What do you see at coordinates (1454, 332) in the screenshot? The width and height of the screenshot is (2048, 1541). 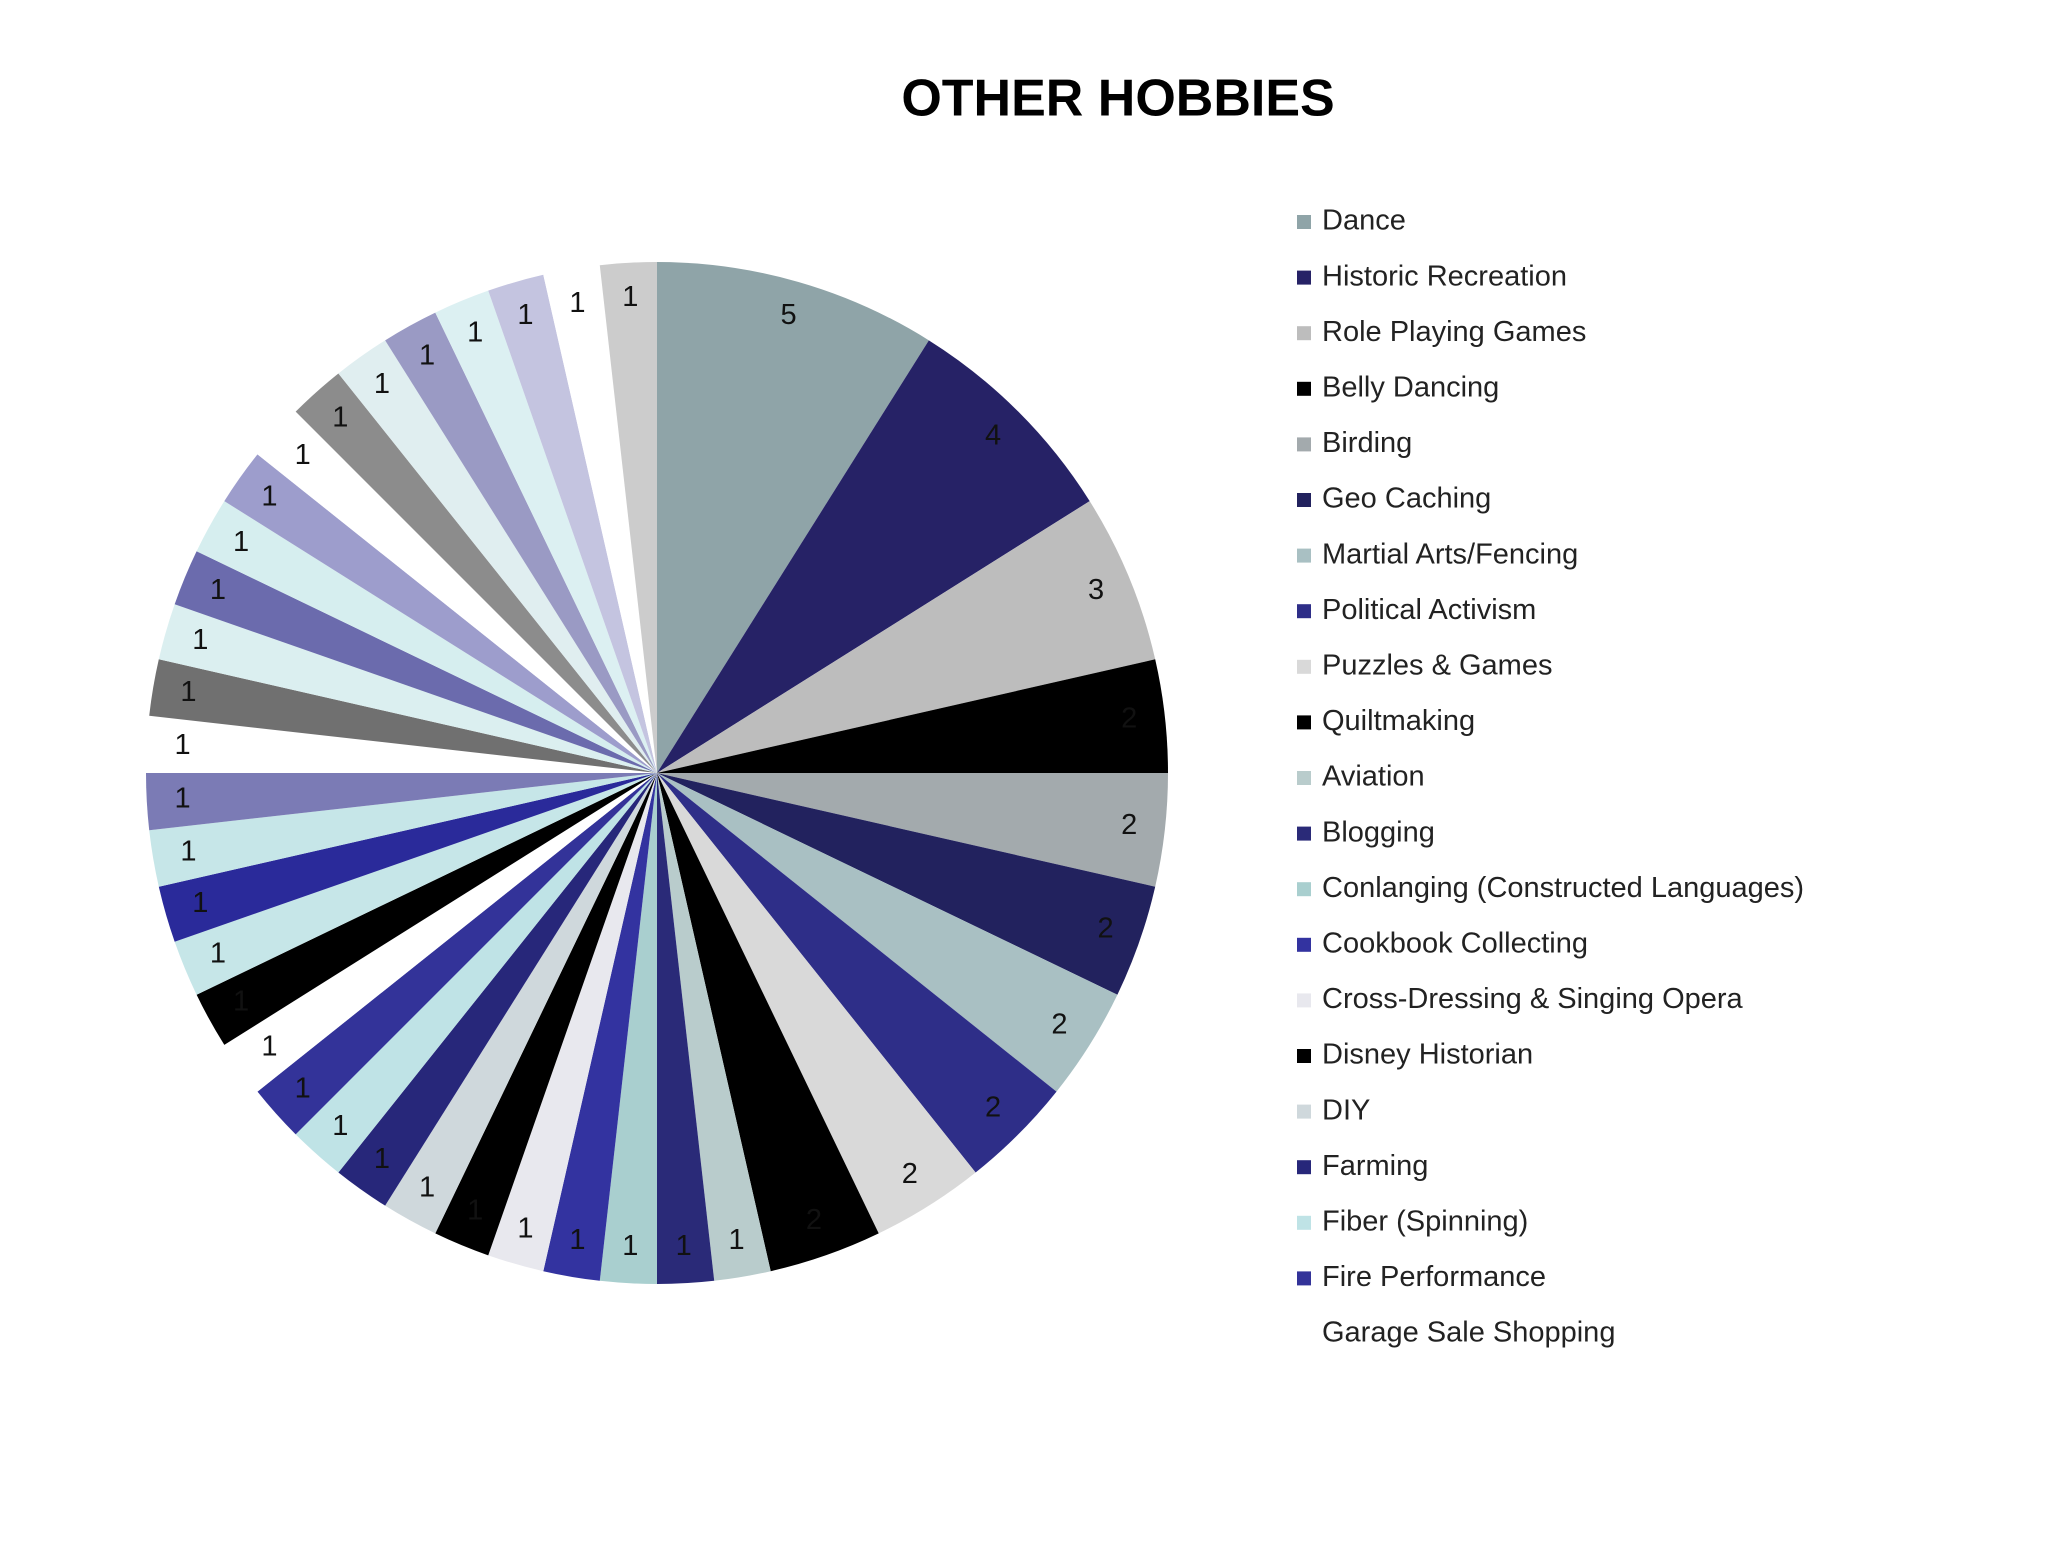 I see `legend-label: Role Playing Games` at bounding box center [1454, 332].